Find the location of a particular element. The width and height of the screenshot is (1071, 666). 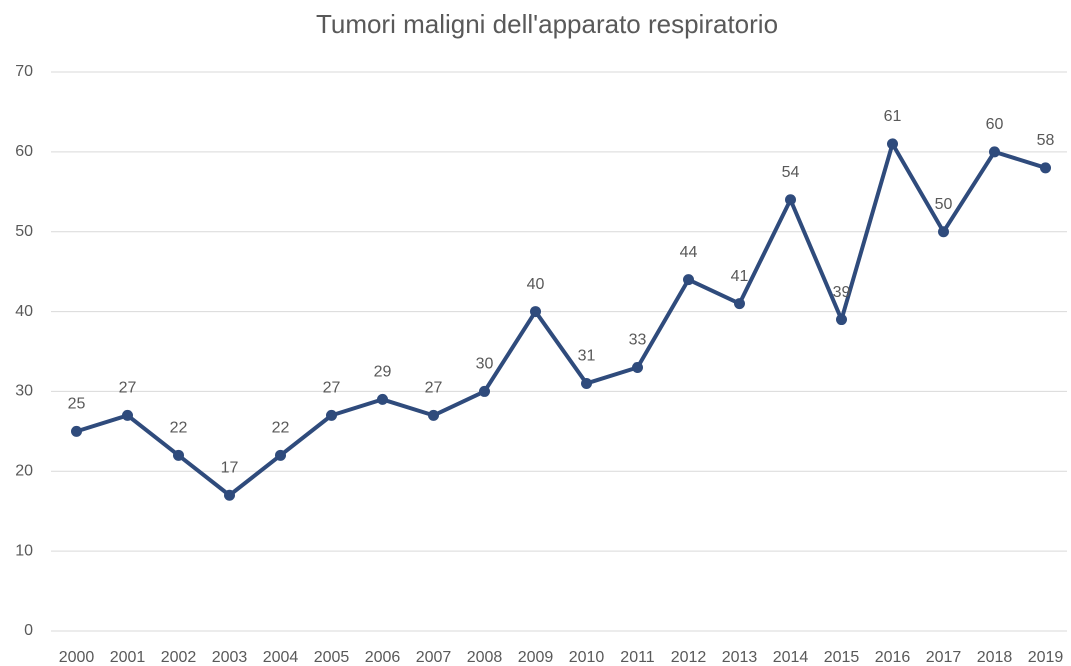

x-tick-label: 2018 is located at coordinates (995, 657).